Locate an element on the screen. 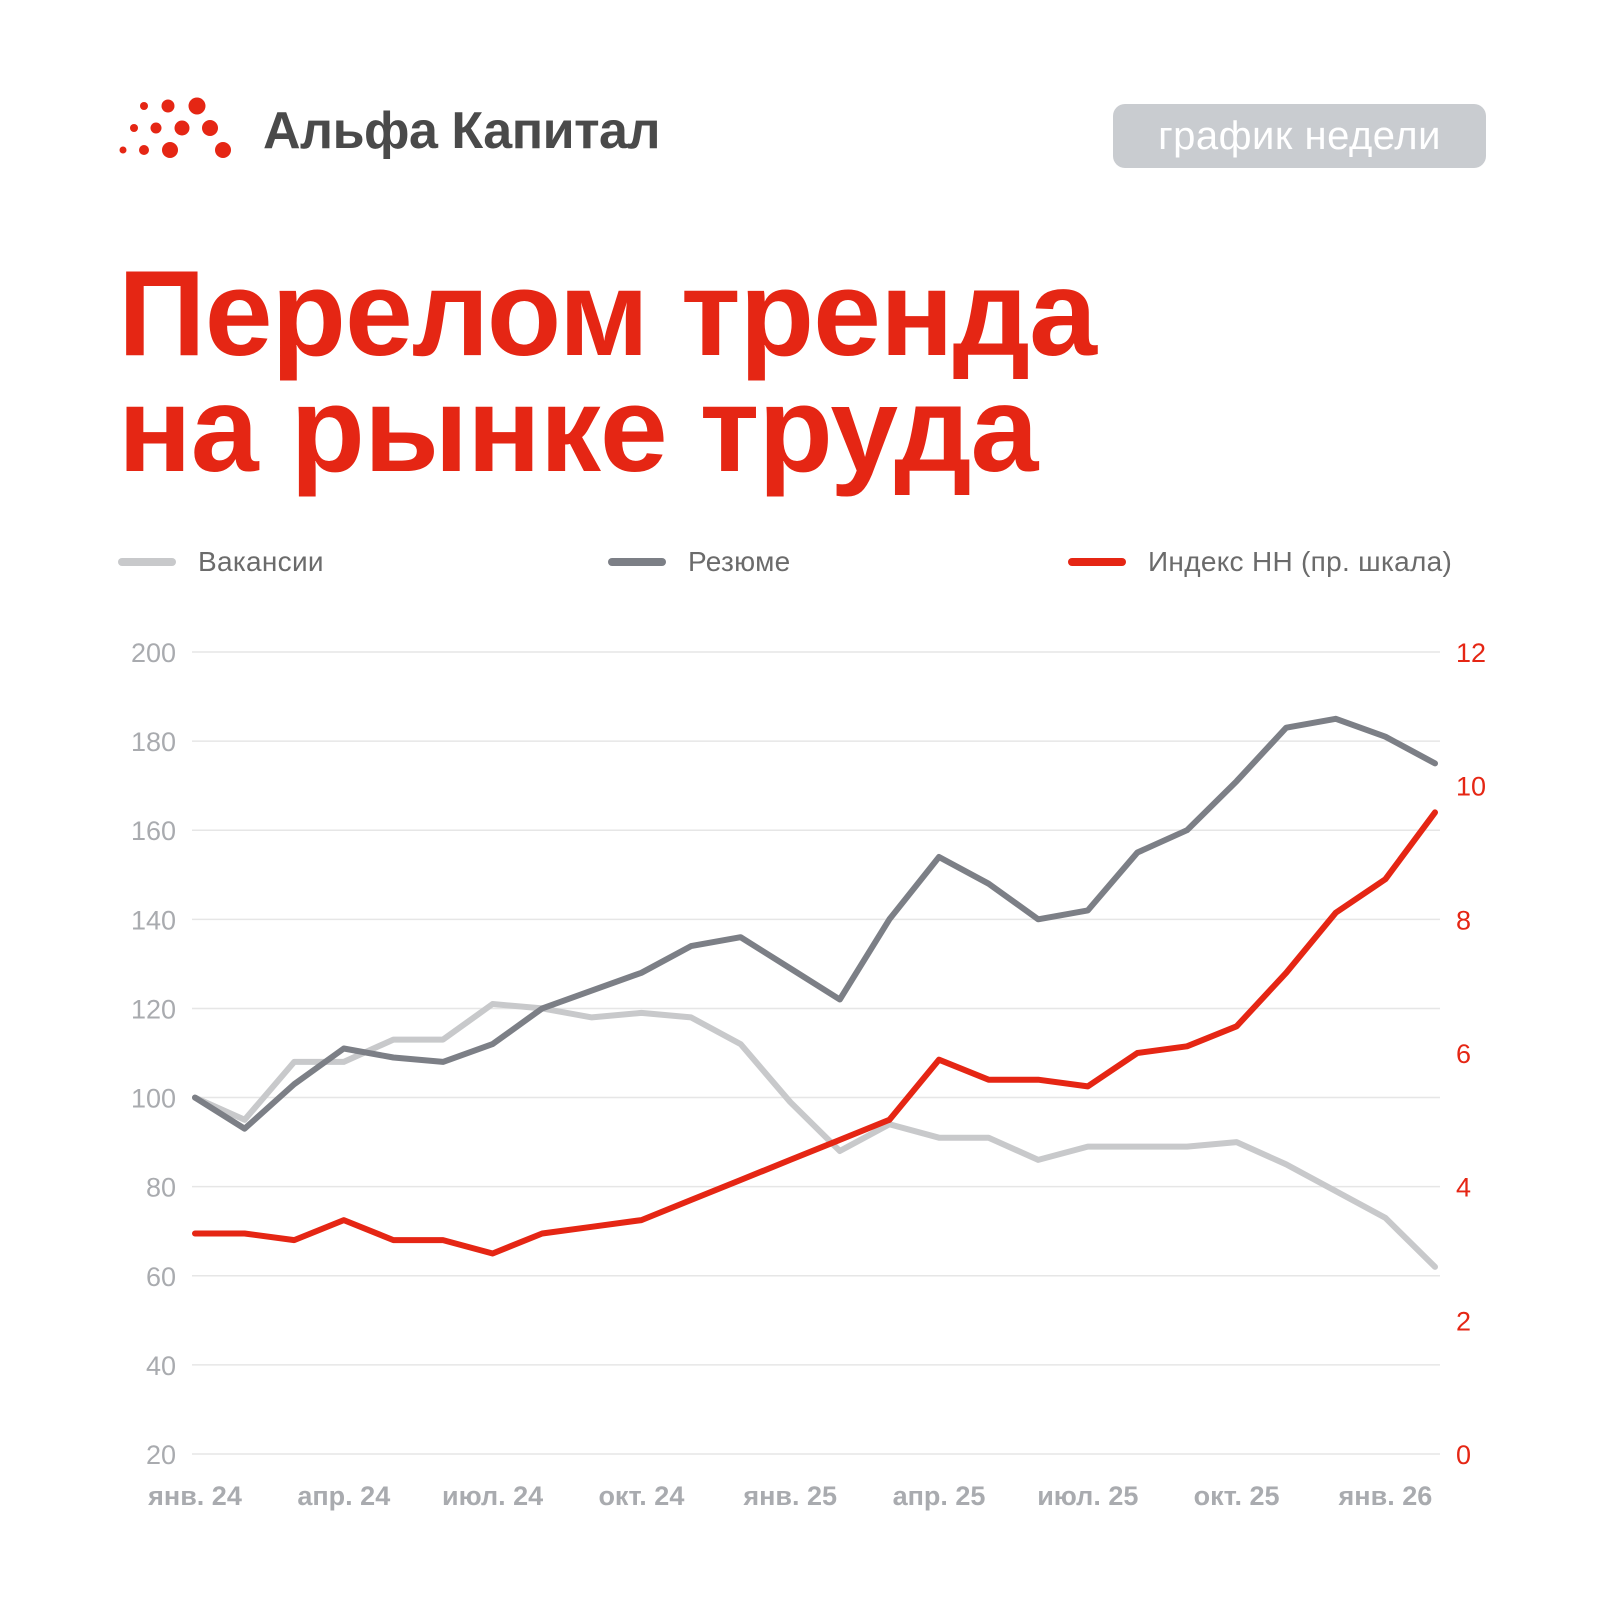  x-tick-label: апр. 24 is located at coordinates (343, 1496).